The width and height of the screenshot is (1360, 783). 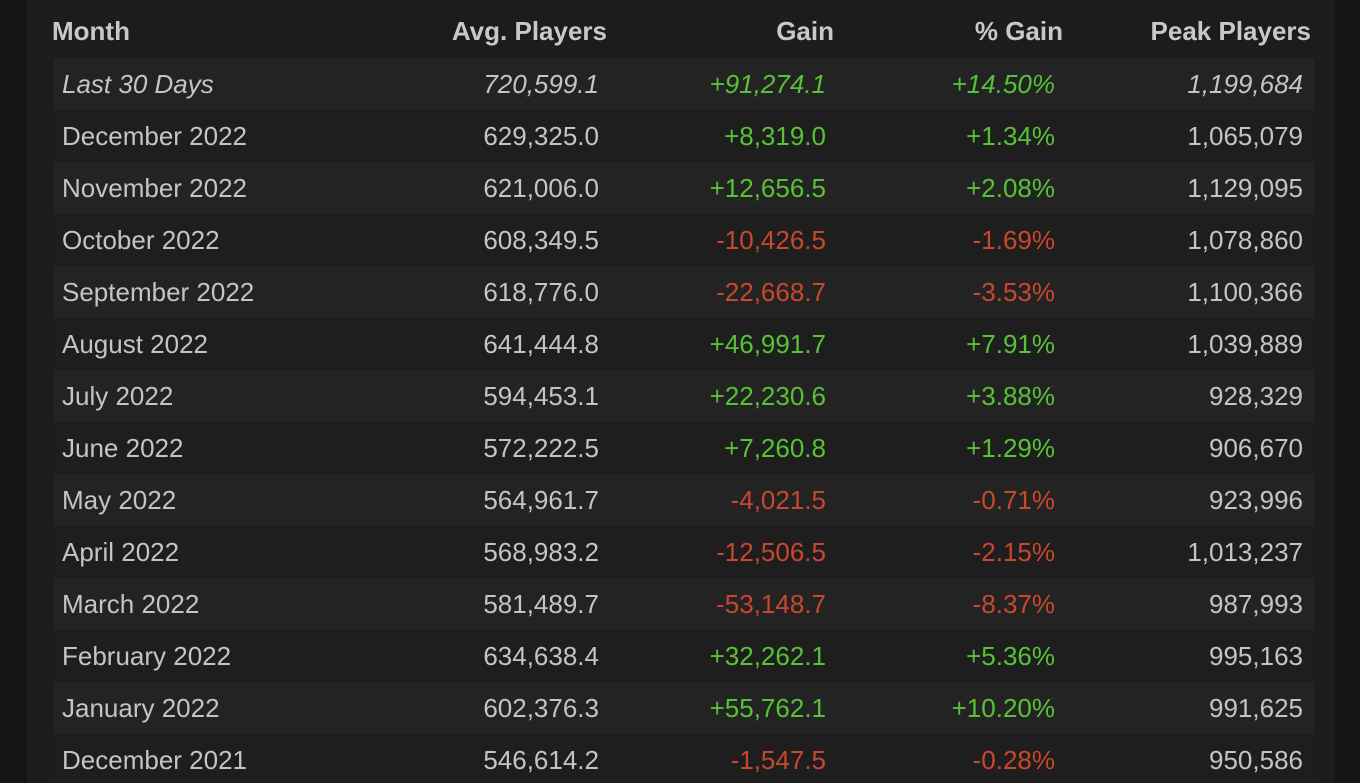 I want to click on cell-month: April 2022, so click(x=121, y=552).